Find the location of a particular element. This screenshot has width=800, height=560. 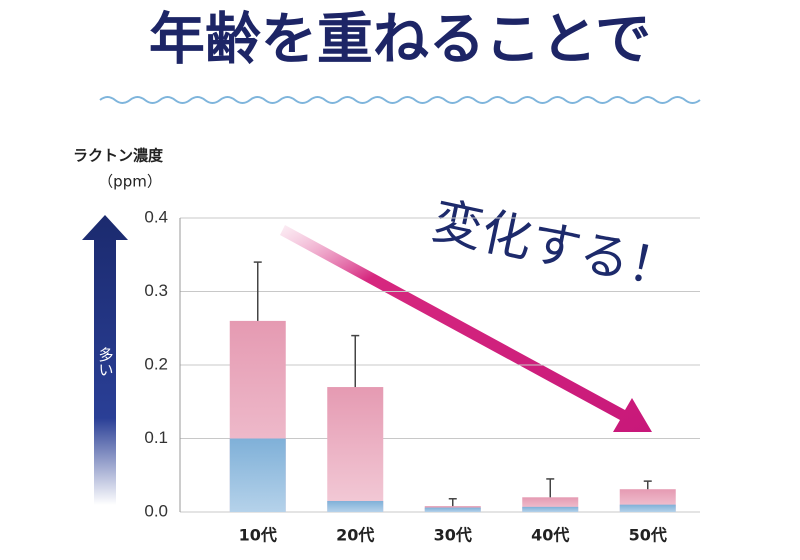

wave-decoration is located at coordinates (400, 100).